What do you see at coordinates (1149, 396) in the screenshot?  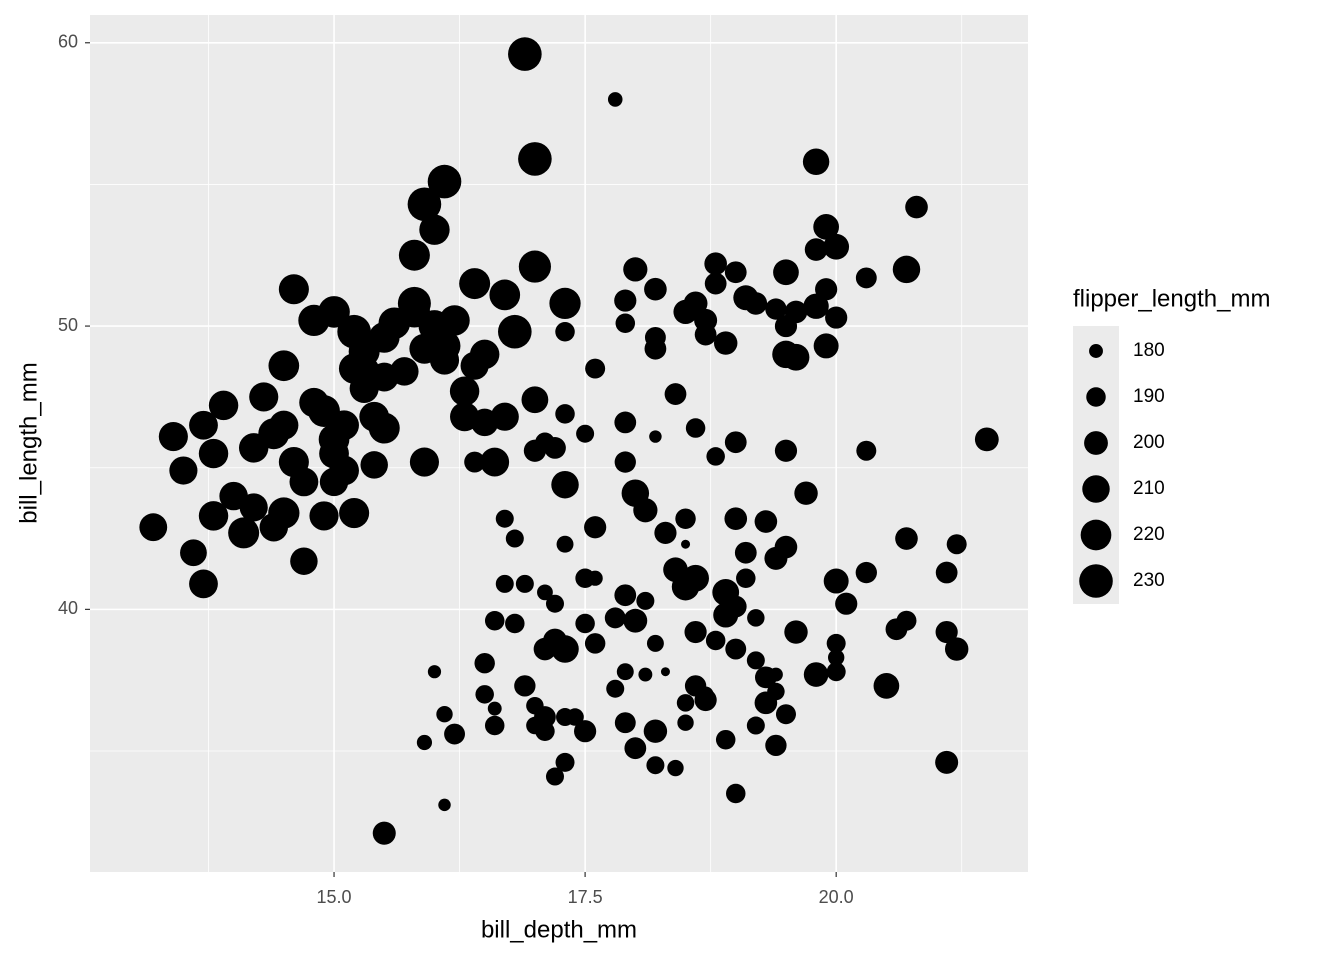 I see `legend-label: 190` at bounding box center [1149, 396].